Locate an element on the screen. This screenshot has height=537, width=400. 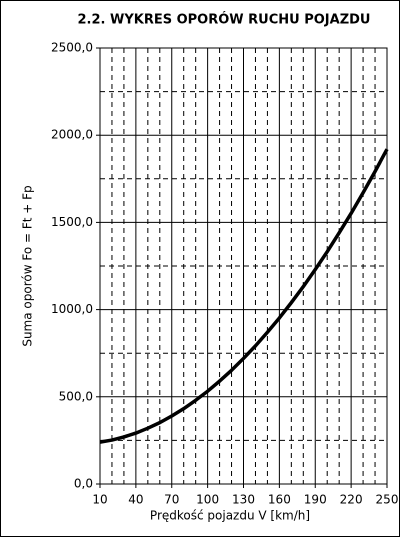
y-tick-label: 2000,0 is located at coordinates (72, 135).